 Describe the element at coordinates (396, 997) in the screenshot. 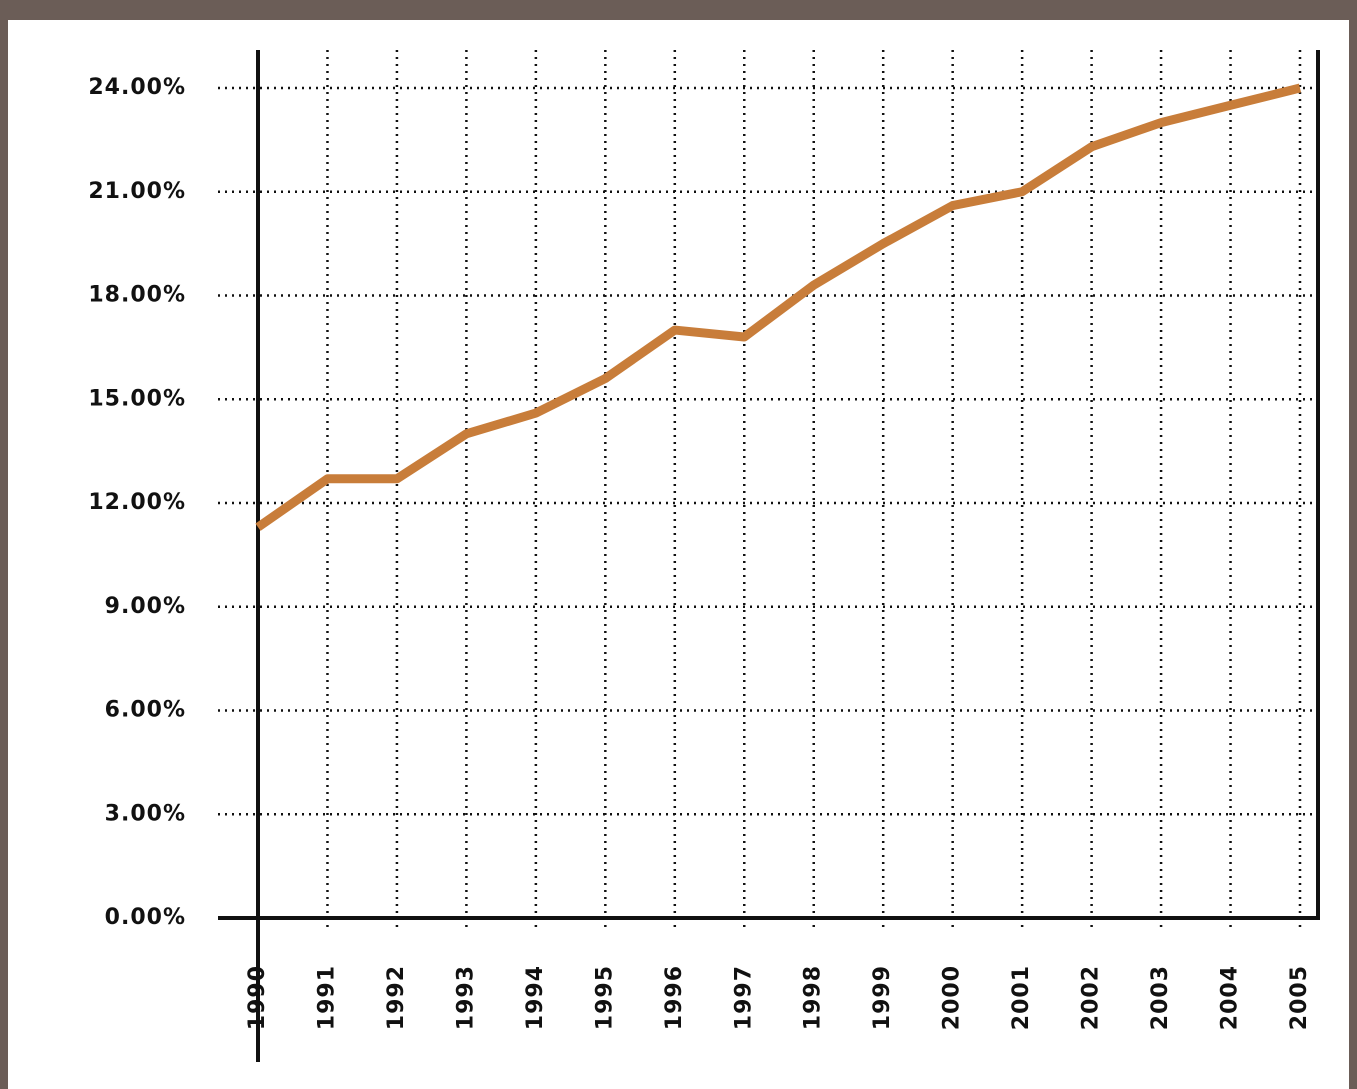

I see `x-tick-label: 1992` at that location.